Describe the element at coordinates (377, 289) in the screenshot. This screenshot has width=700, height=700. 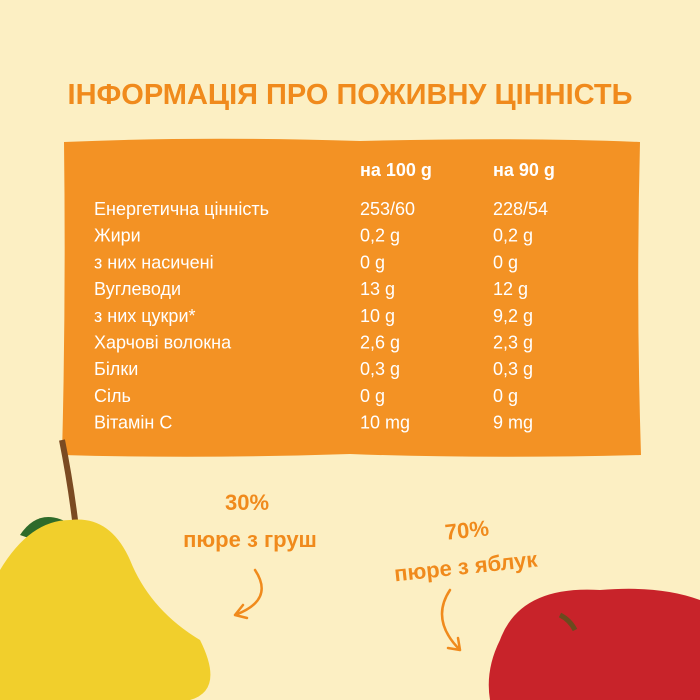
I see `value-cell: 13 g` at that location.